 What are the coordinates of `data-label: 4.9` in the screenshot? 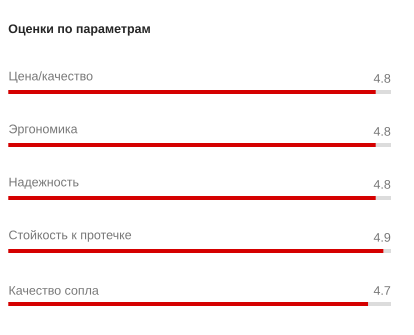 It's located at (382, 237).